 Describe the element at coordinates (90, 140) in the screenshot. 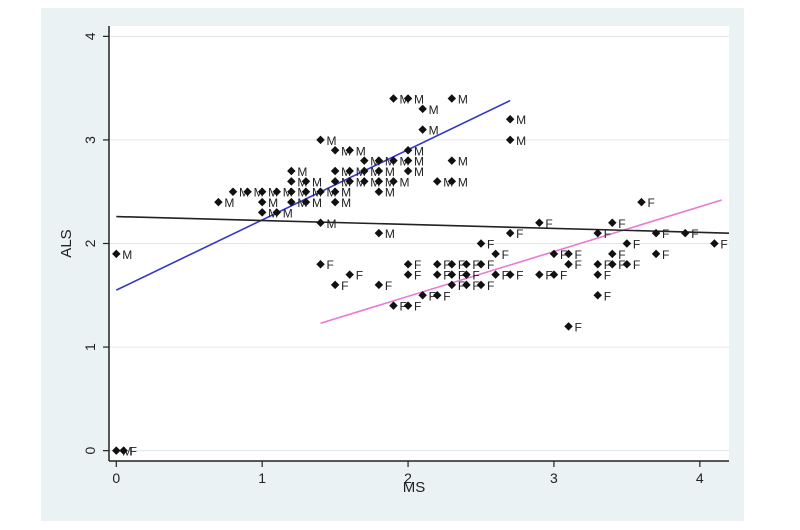

I see `y-tick-label: 3` at that location.